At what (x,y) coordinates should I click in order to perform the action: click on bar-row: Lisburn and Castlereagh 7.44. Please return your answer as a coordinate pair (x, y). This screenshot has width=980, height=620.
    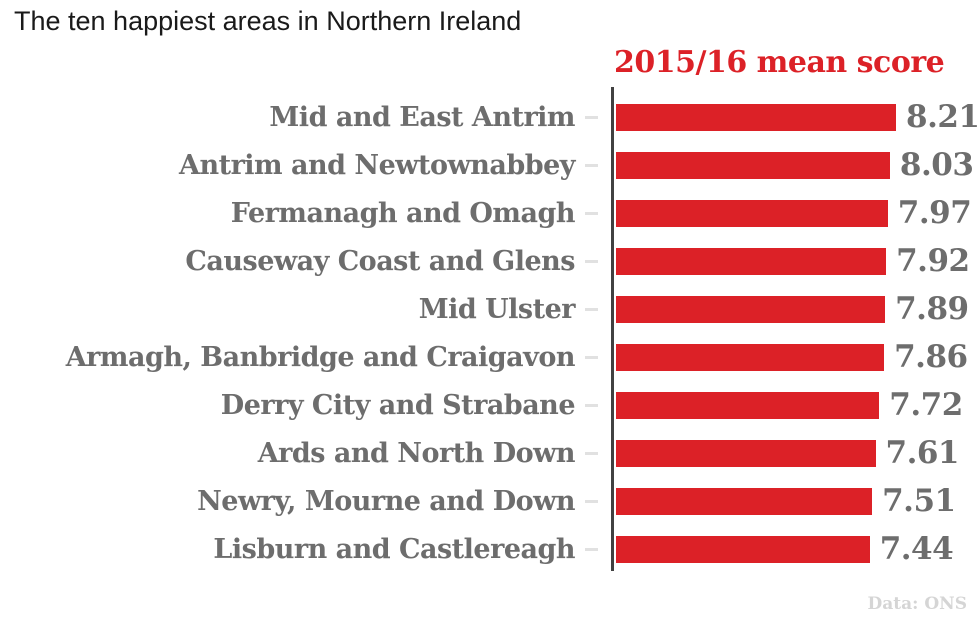
    Looking at the image, I should click on (490, 549).